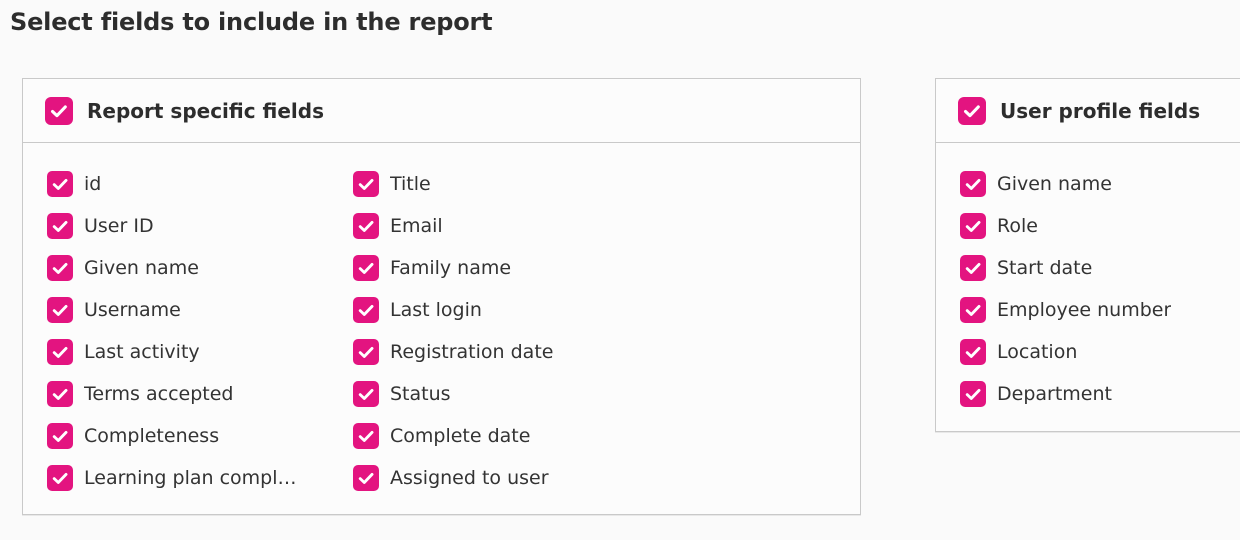 The height and width of the screenshot is (540, 1240). I want to click on field-checkbox-item: Completeness, so click(200, 436).